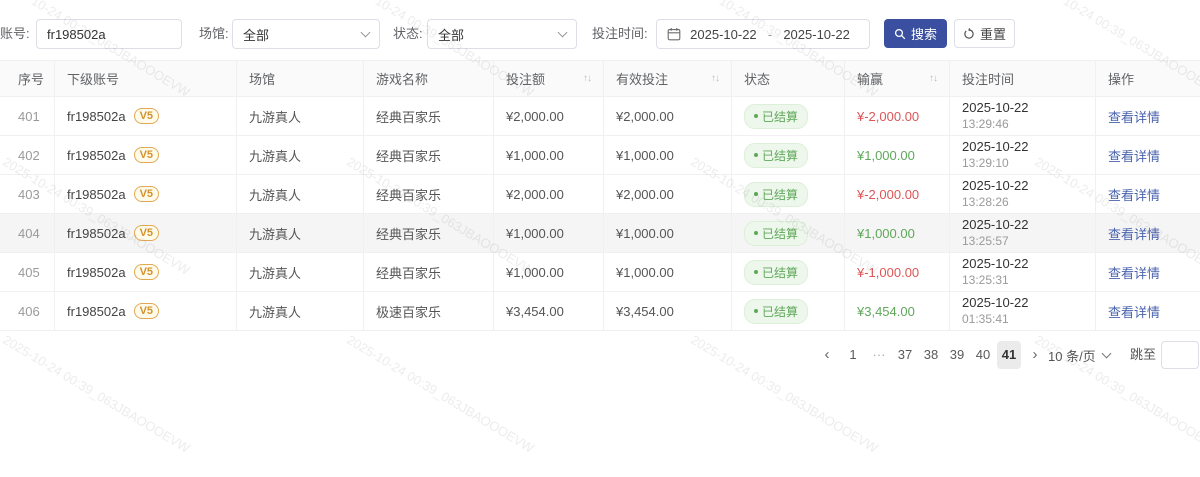 The image size is (1200, 477). Describe the element at coordinates (620, 33) in the screenshot. I see `bet-time-label: 投注时间:` at that location.